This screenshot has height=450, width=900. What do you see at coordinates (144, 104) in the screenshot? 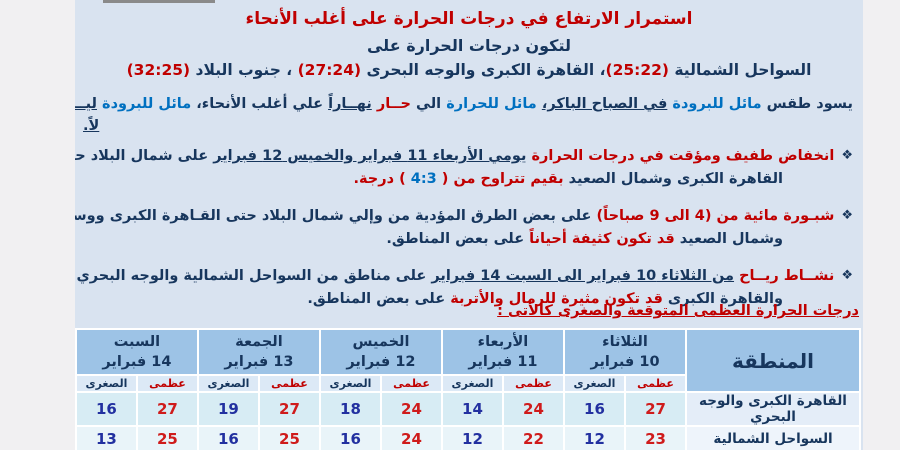
I see `text-segment: مائل للبرودة` at bounding box center [144, 104].